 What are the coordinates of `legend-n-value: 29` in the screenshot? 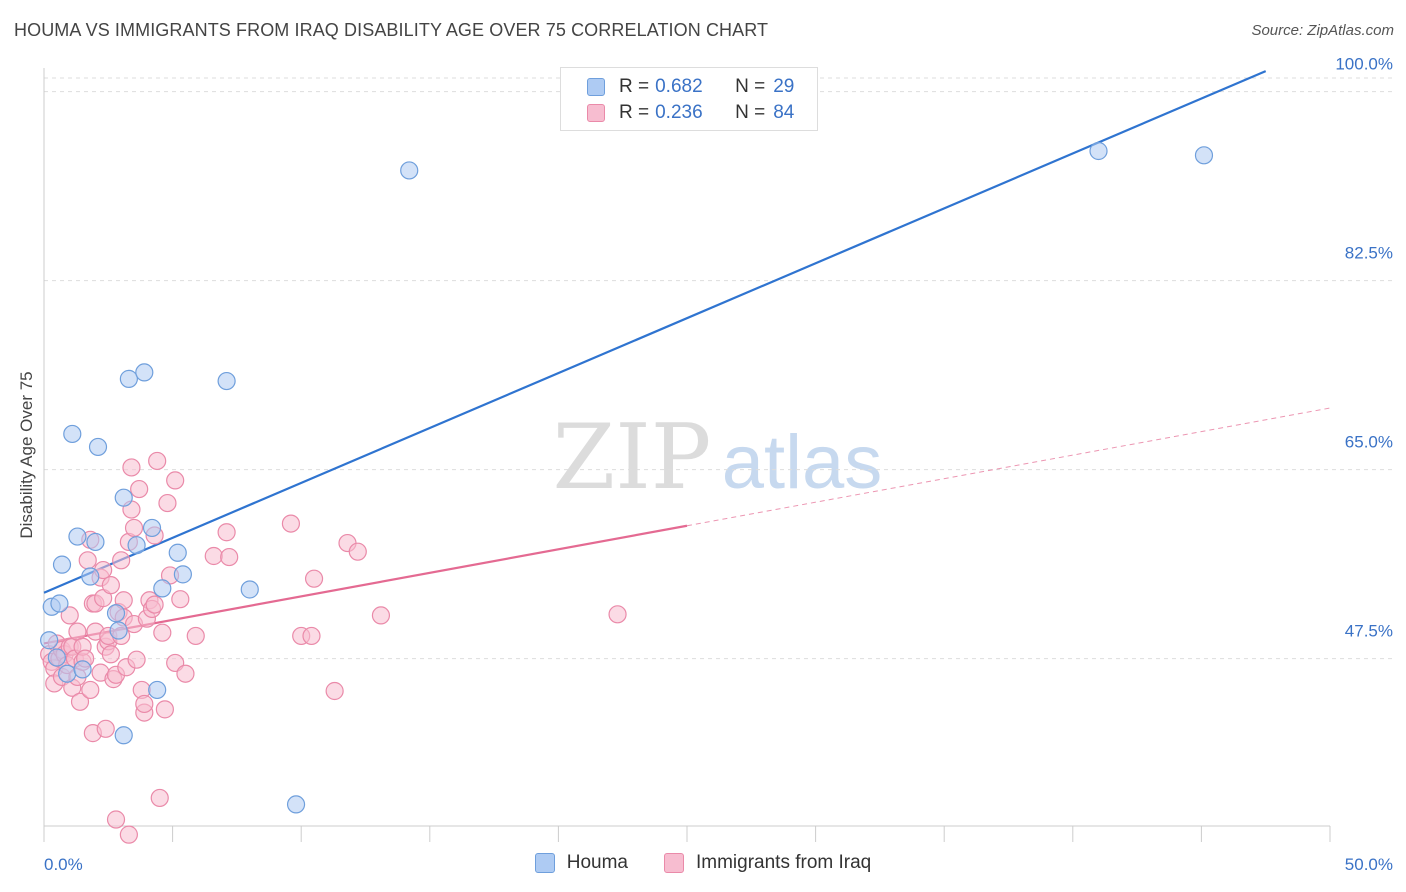 It's located at (784, 86).